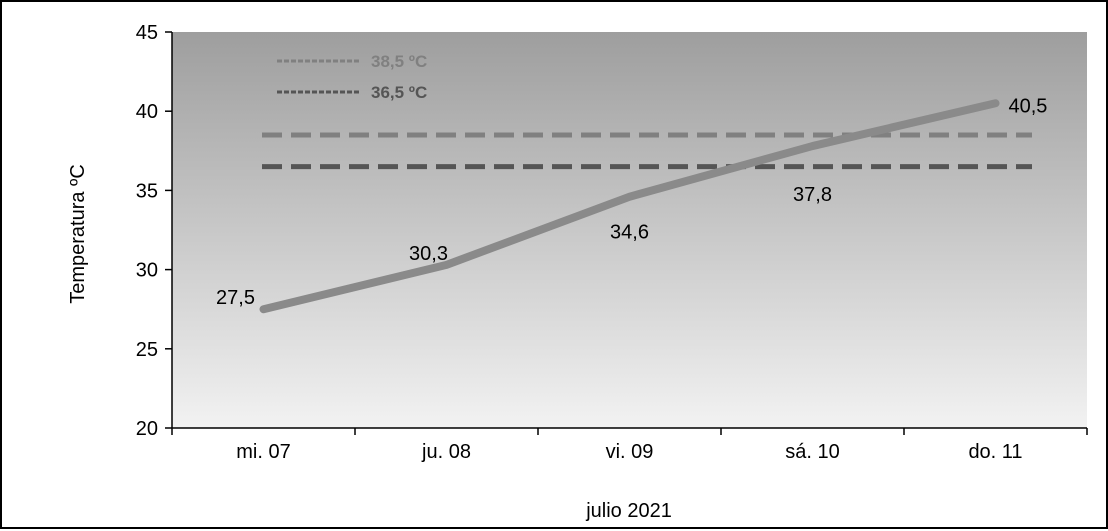 The height and width of the screenshot is (531, 1108). Describe the element at coordinates (147, 112) in the screenshot. I see `y-tick-label: 40` at that location.